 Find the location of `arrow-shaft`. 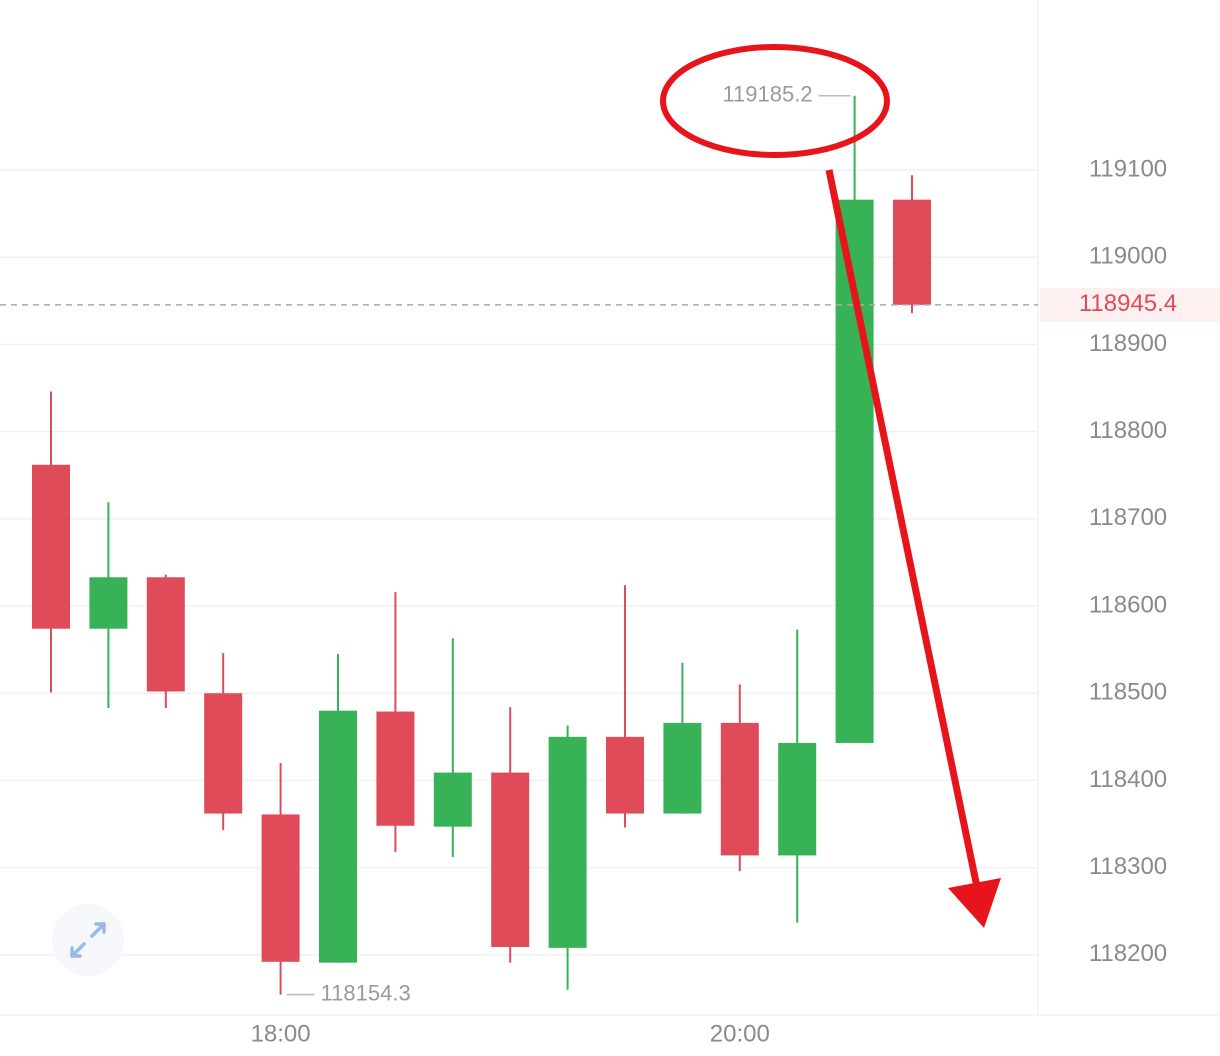

arrow-shaft is located at coordinates (903, 531).